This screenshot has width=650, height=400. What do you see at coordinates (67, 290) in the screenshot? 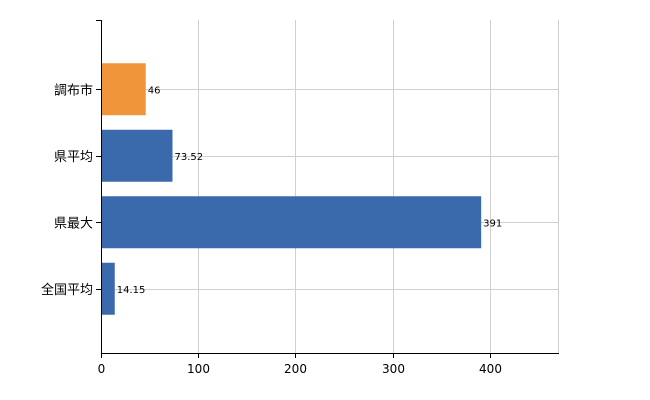
I see `category-label: 全国平均` at bounding box center [67, 290].